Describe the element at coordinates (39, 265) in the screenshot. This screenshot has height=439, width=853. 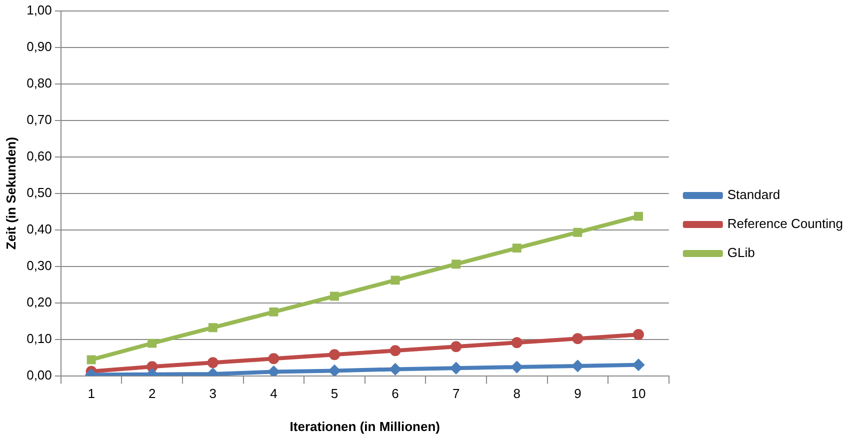
I see `y-tick-label: 0,30` at that location.